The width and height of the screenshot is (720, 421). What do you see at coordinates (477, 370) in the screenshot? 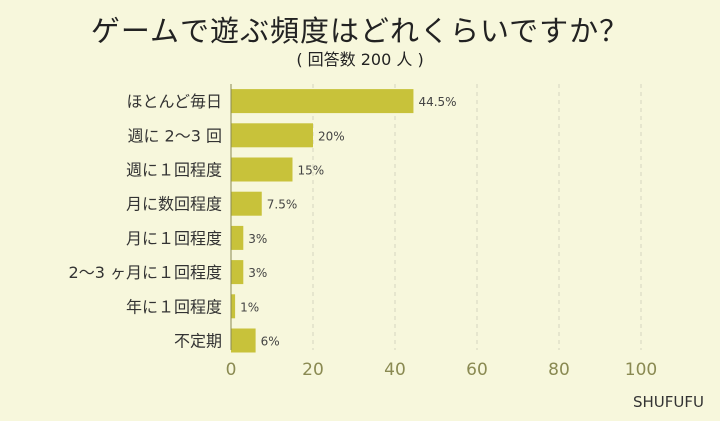
I see `x-tick-label: 60` at bounding box center [477, 370].